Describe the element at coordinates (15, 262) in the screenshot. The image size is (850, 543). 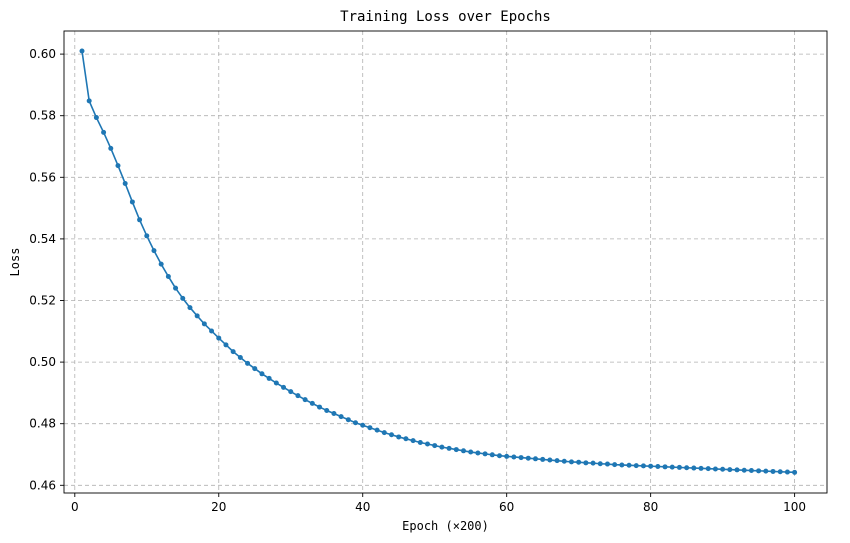
I see `y-axis-label: Loss` at that location.